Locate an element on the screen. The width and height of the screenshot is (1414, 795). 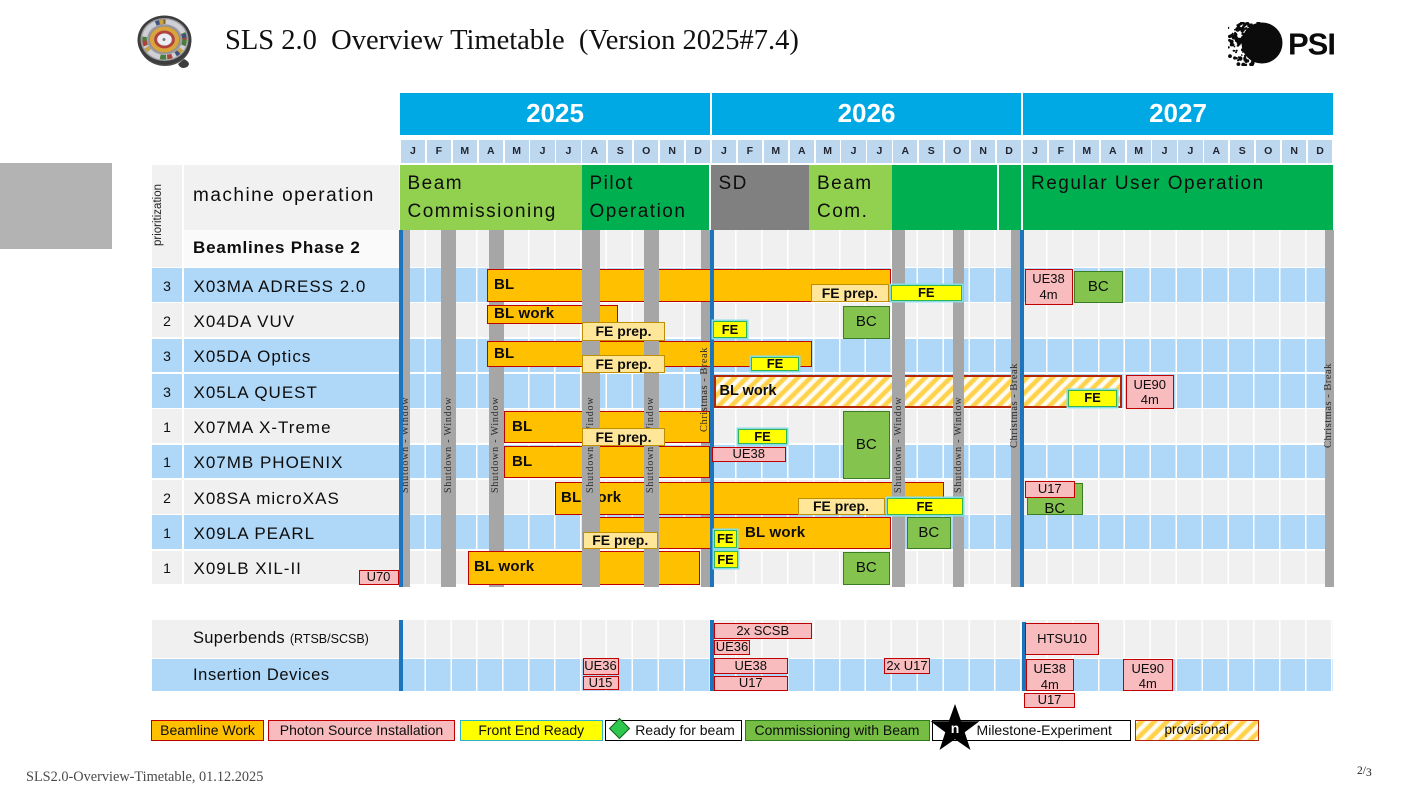
svg-text: PSI is located at coordinates (1311, 44).